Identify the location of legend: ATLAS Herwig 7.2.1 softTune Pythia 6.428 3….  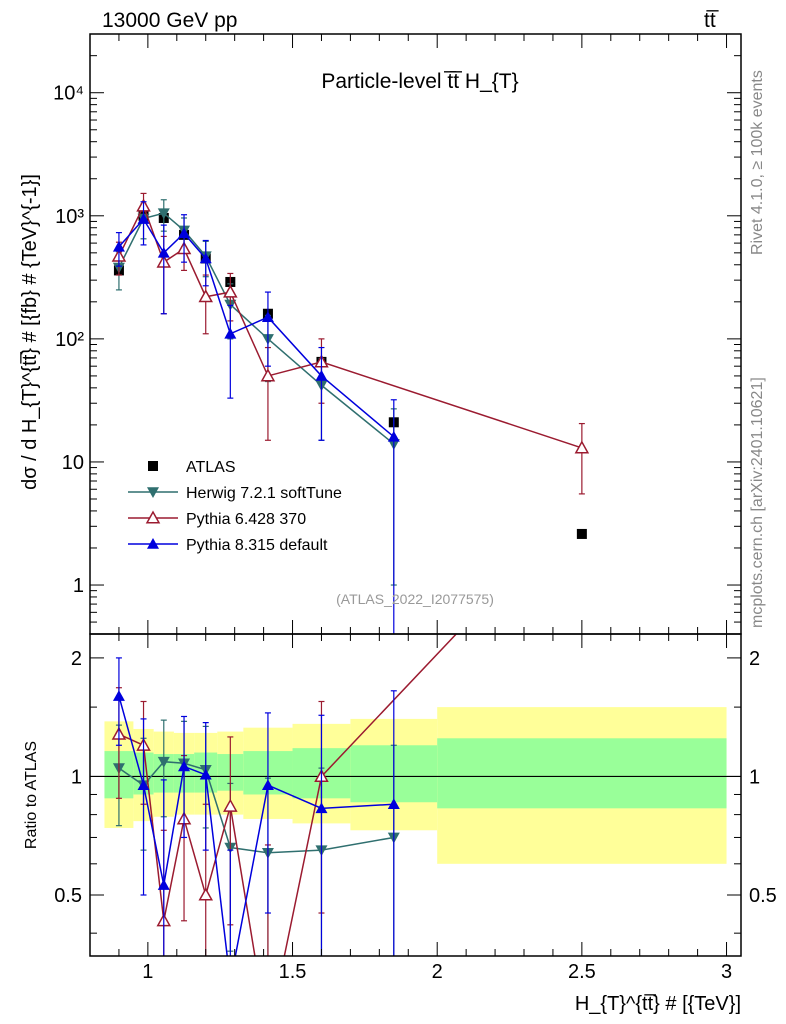
(235, 506).